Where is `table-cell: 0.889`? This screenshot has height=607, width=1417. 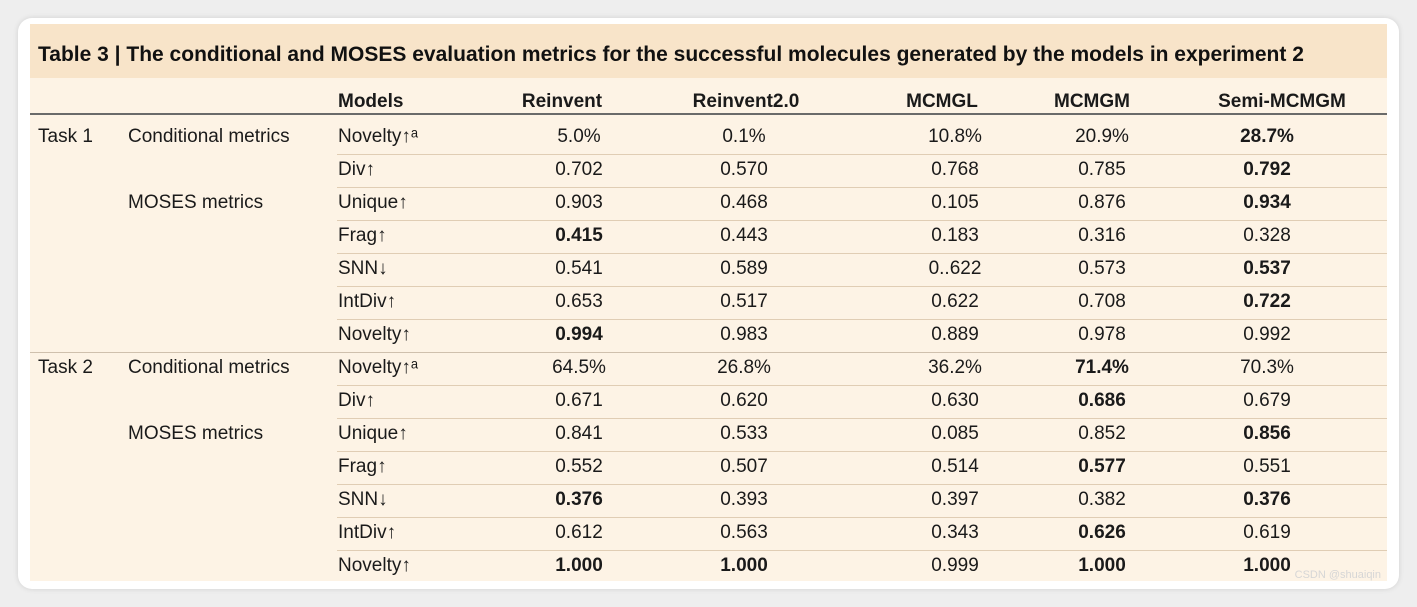
table-cell: 0.889 is located at coordinates (955, 334).